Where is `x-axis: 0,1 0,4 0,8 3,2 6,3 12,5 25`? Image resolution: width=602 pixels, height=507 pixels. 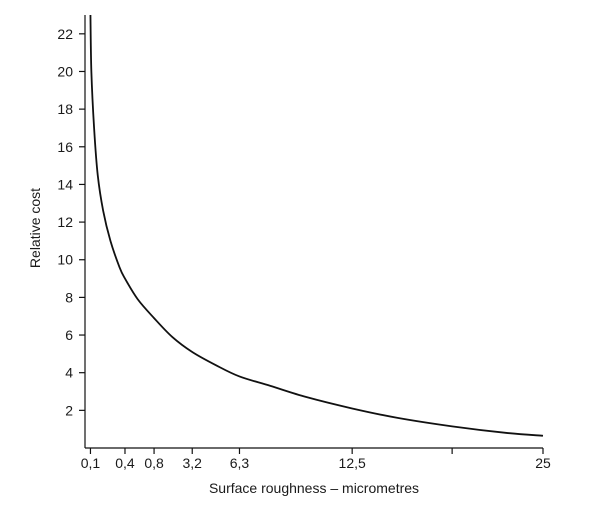 x-axis: 0,1 0,4 0,8 3,2 6,3 12,5 25 is located at coordinates (316, 459).